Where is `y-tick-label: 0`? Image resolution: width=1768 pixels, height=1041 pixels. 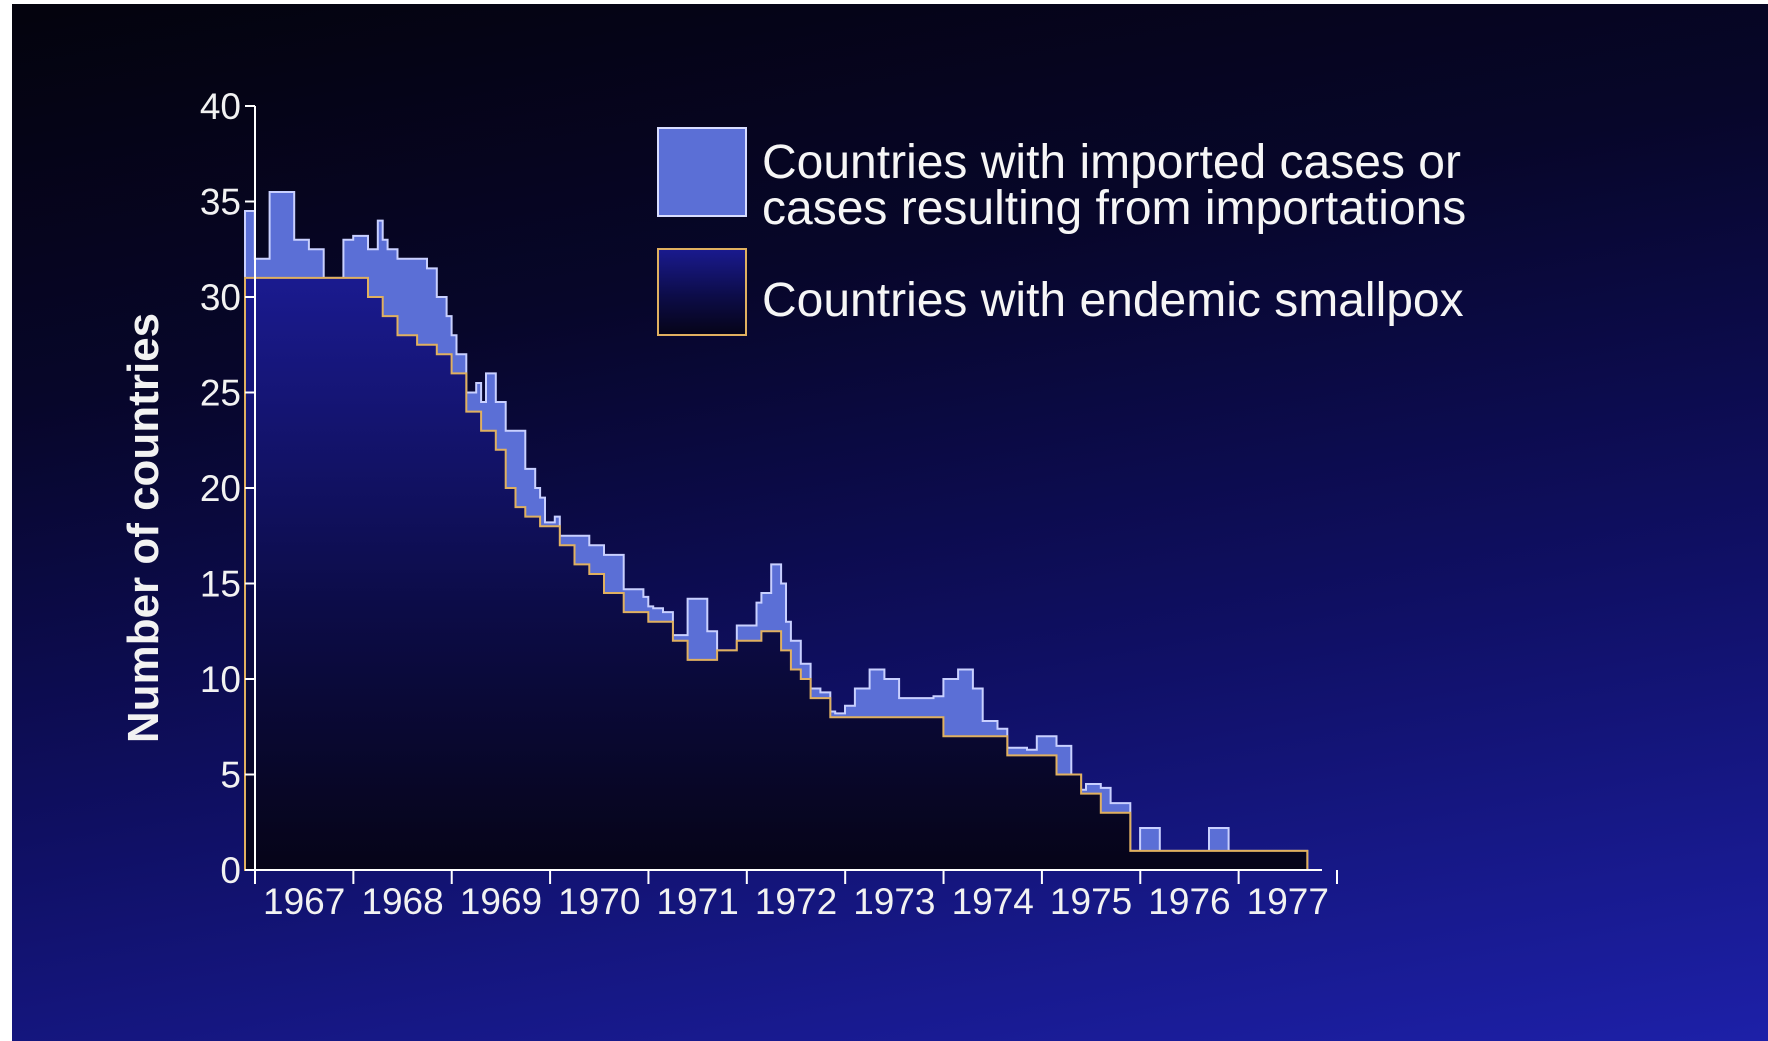 y-tick-label: 0 is located at coordinates (230, 870).